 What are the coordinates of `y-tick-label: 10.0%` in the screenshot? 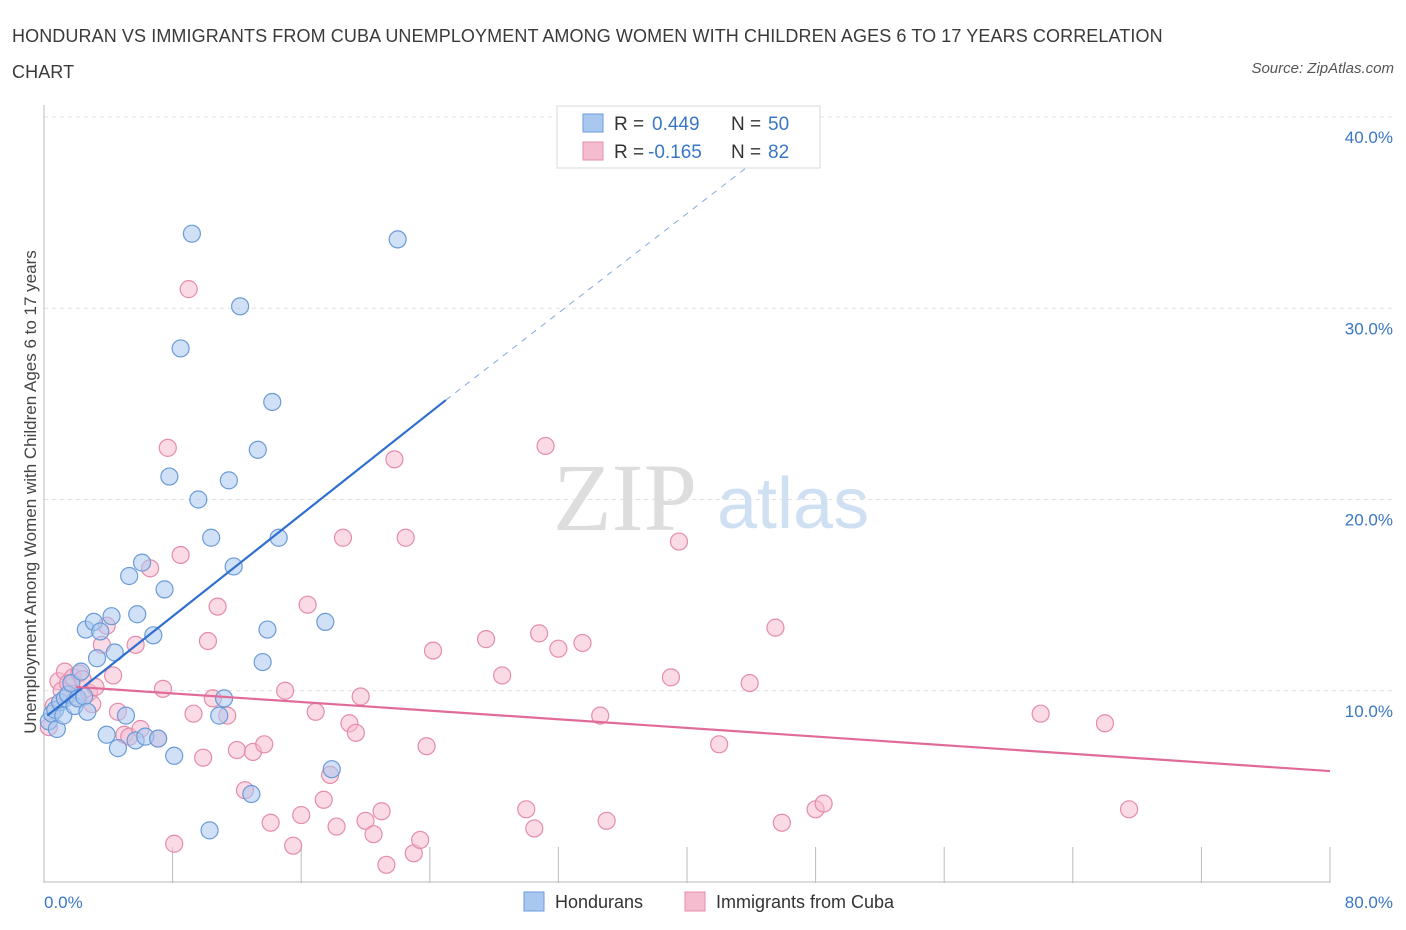 It's located at (1369, 711).